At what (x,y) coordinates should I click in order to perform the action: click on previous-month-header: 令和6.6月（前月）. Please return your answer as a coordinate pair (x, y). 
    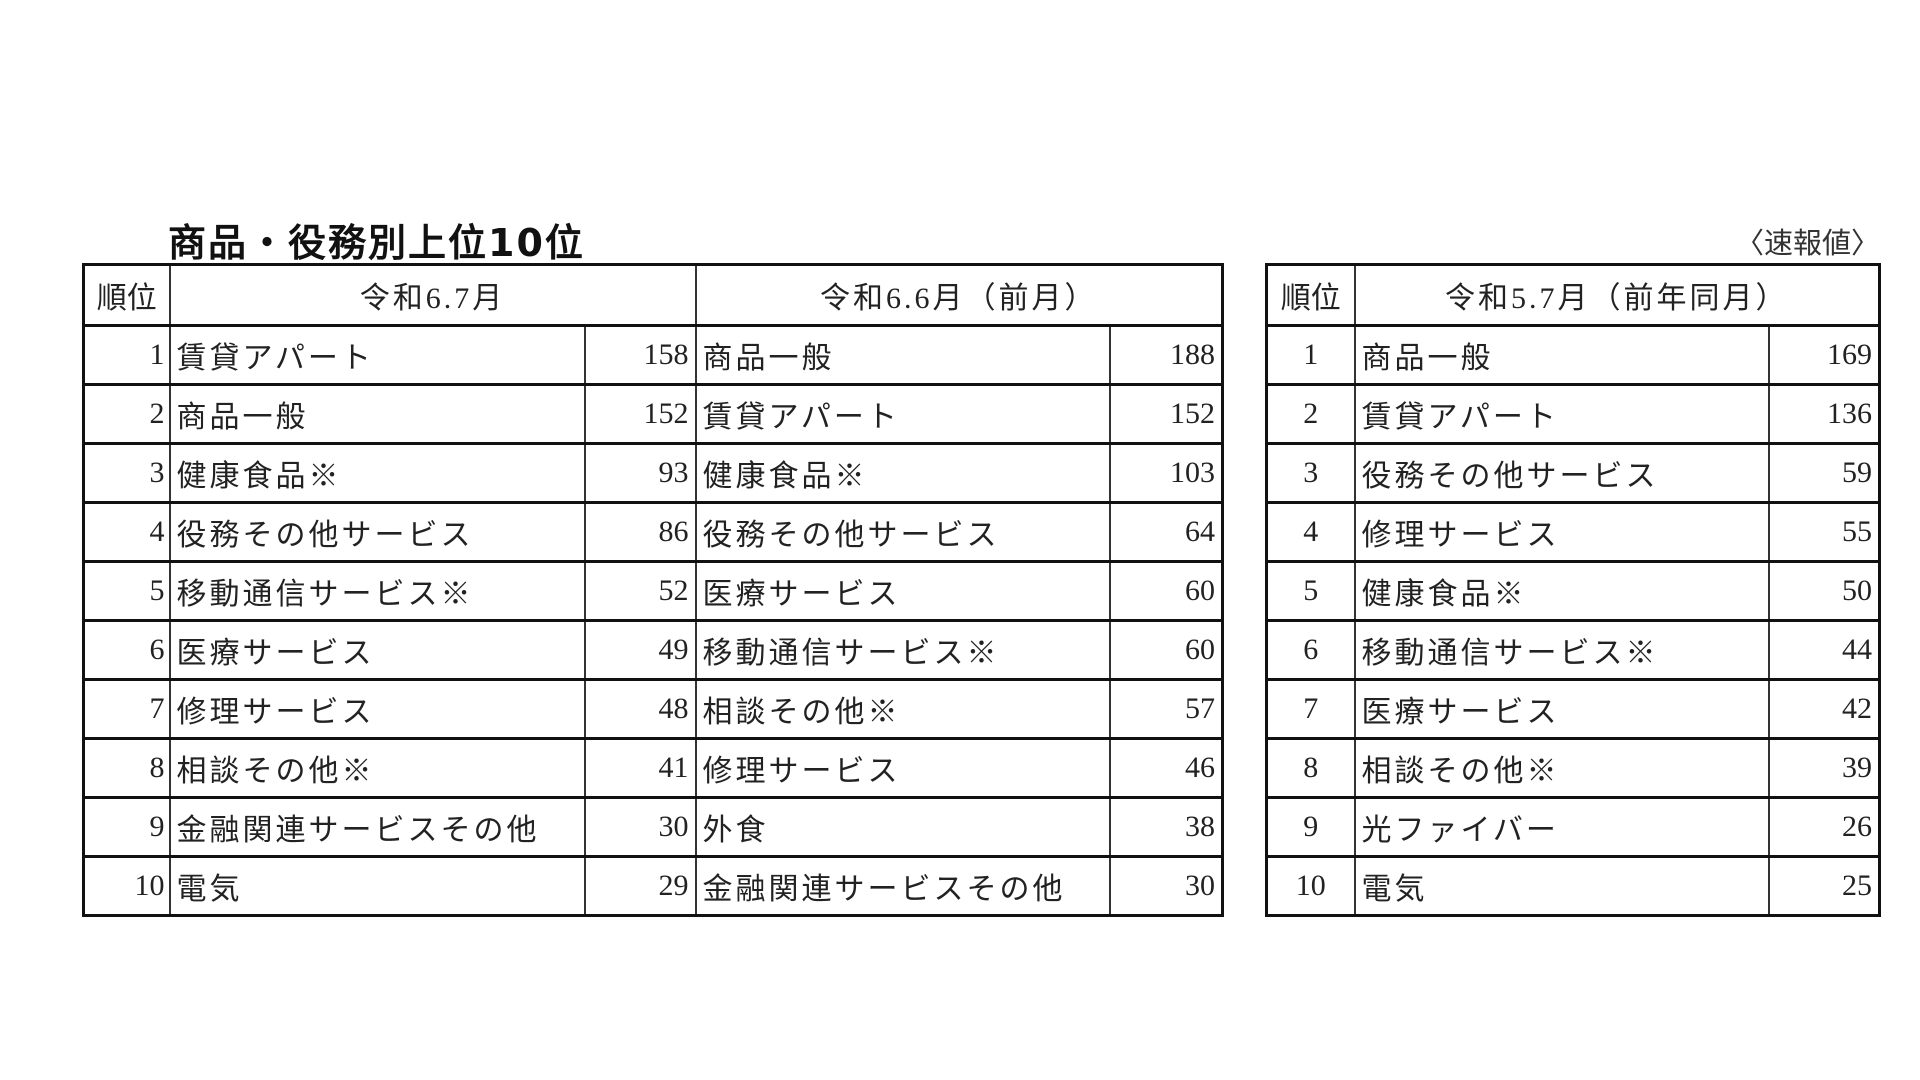
    Looking at the image, I should click on (959, 295).